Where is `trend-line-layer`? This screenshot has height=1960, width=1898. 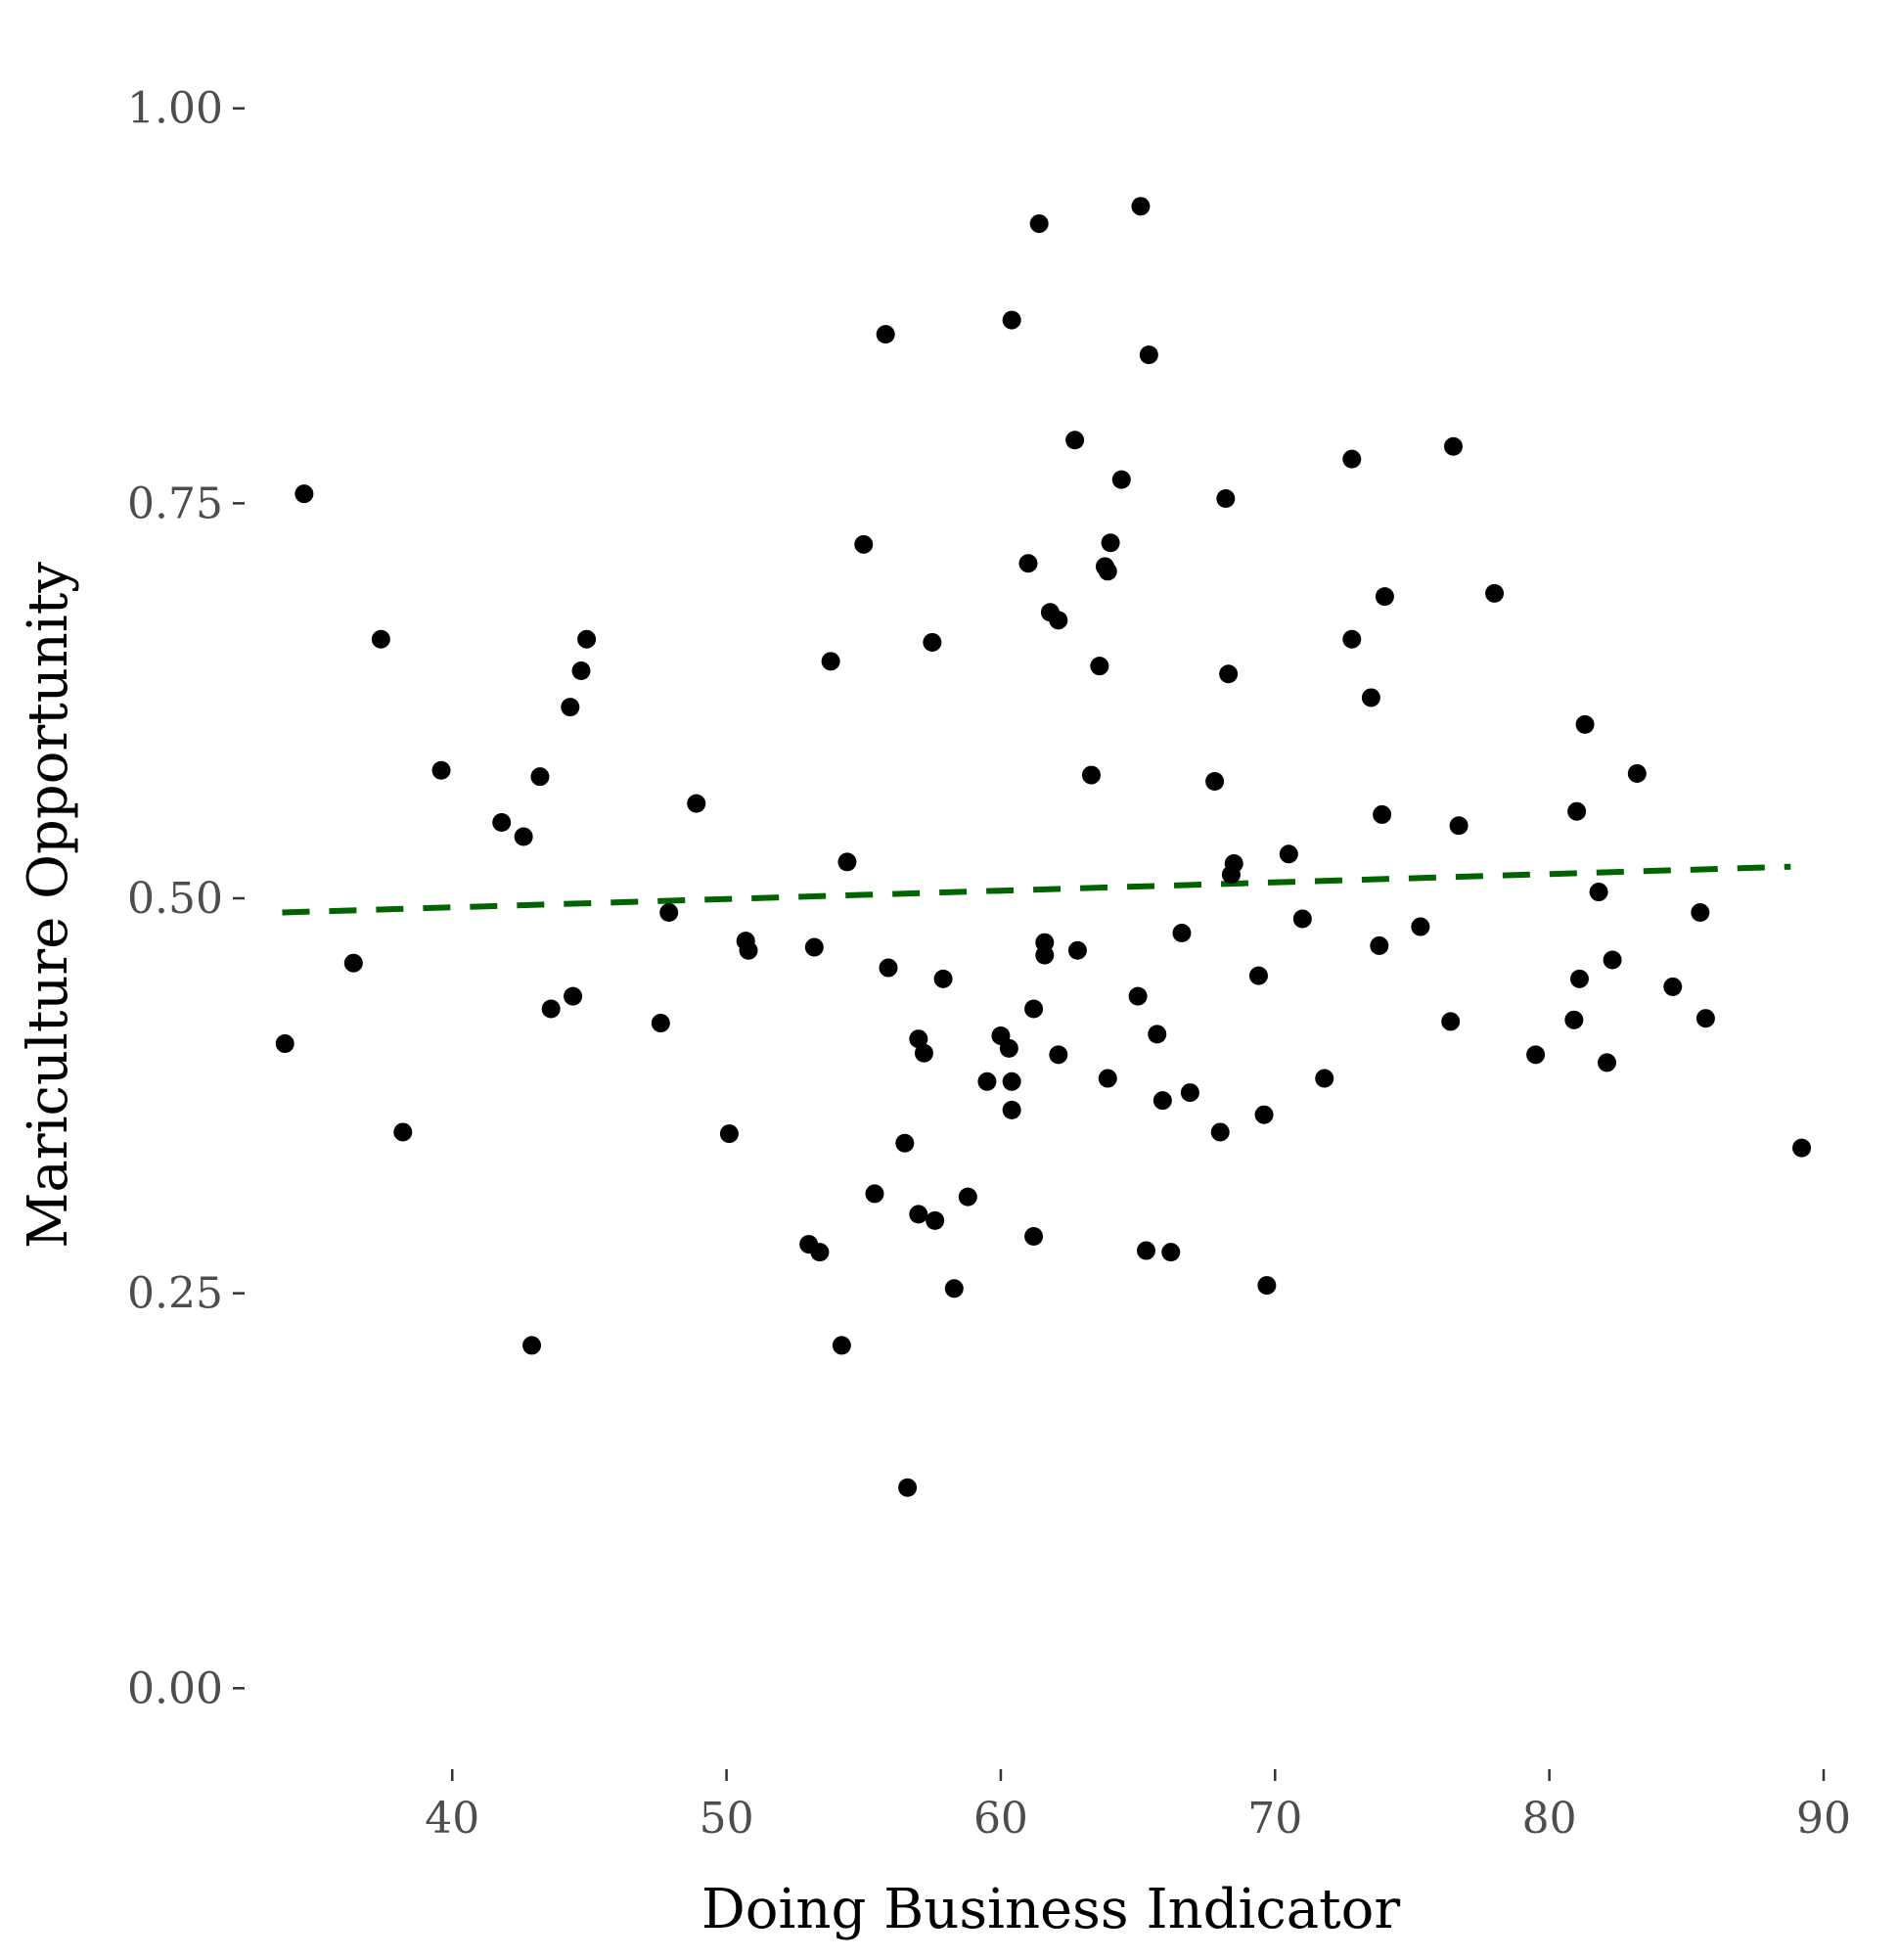 trend-line-layer is located at coordinates (1036, 889).